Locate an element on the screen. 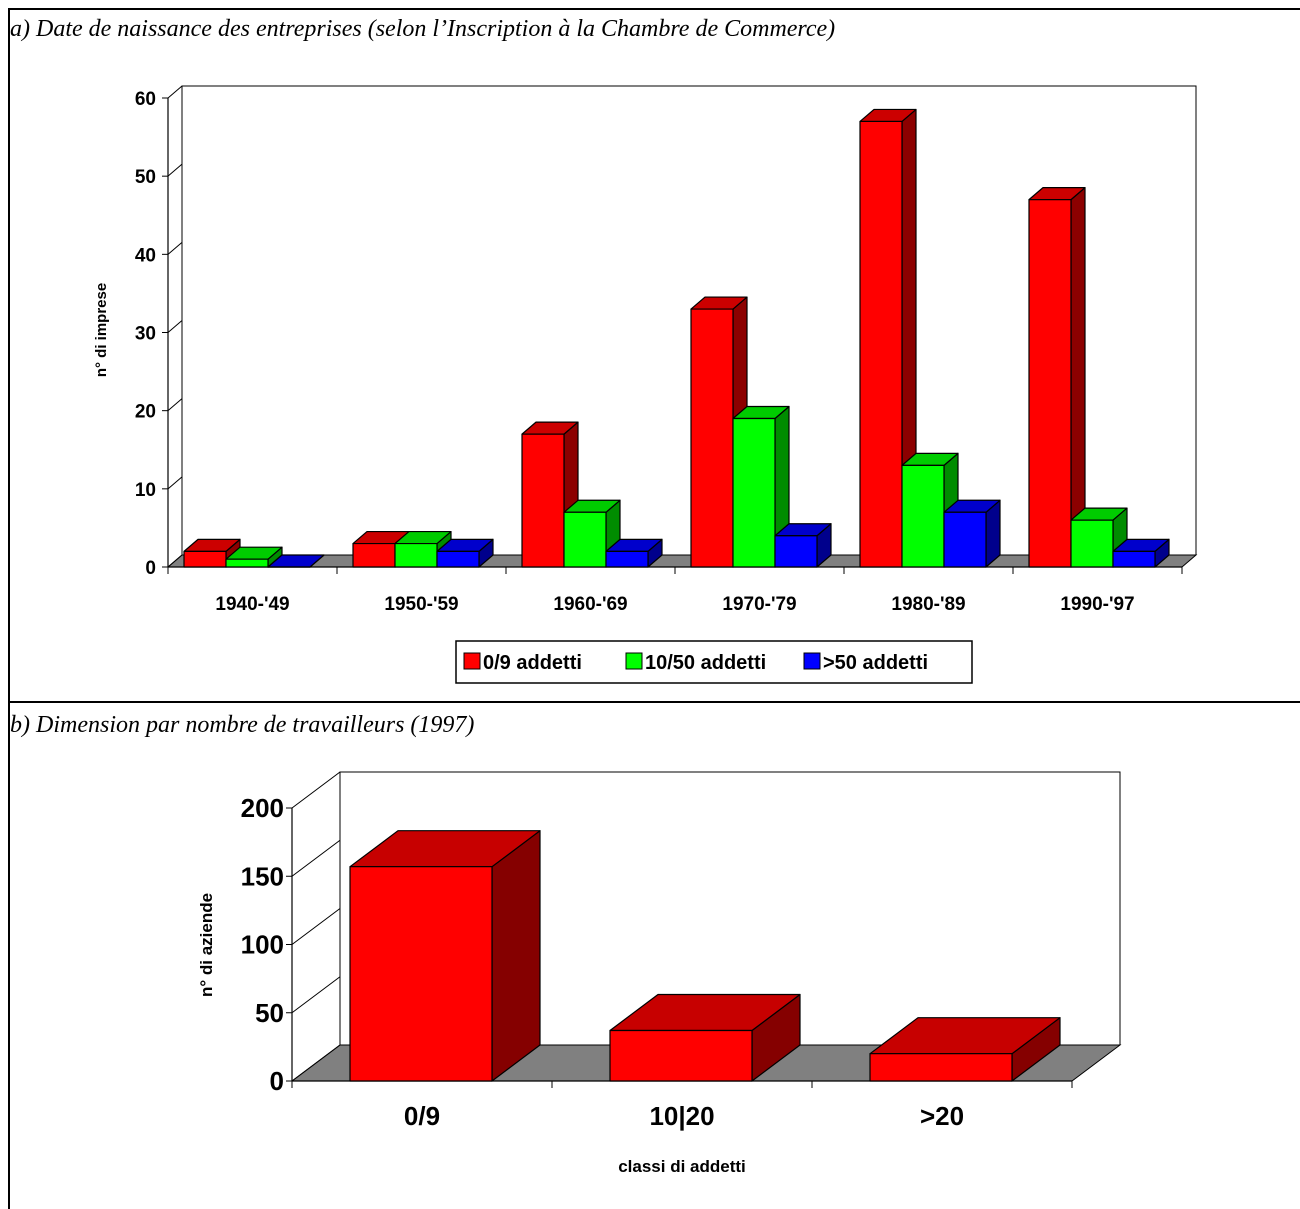  y-tick-label-b: 50 is located at coordinates (269, 1013).